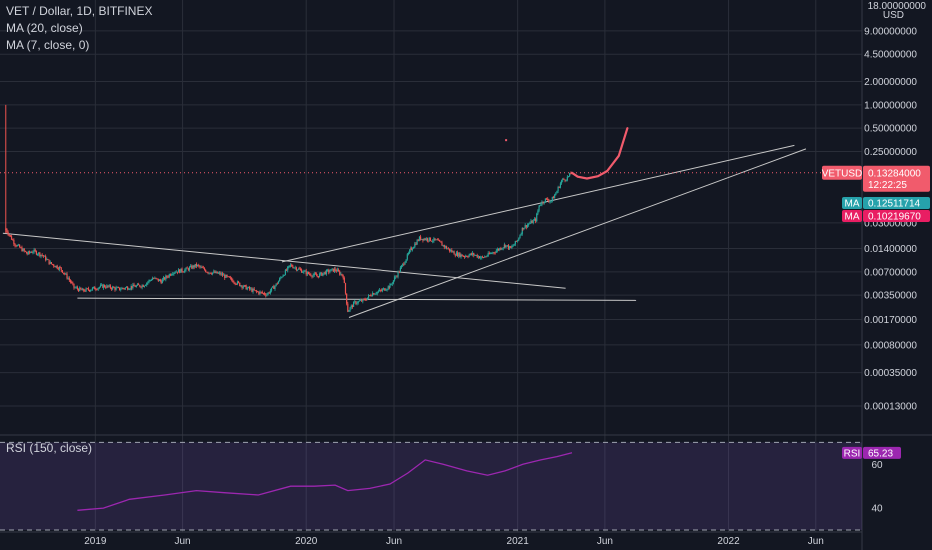  I want to click on ma-badge-label: MA, so click(852, 204).